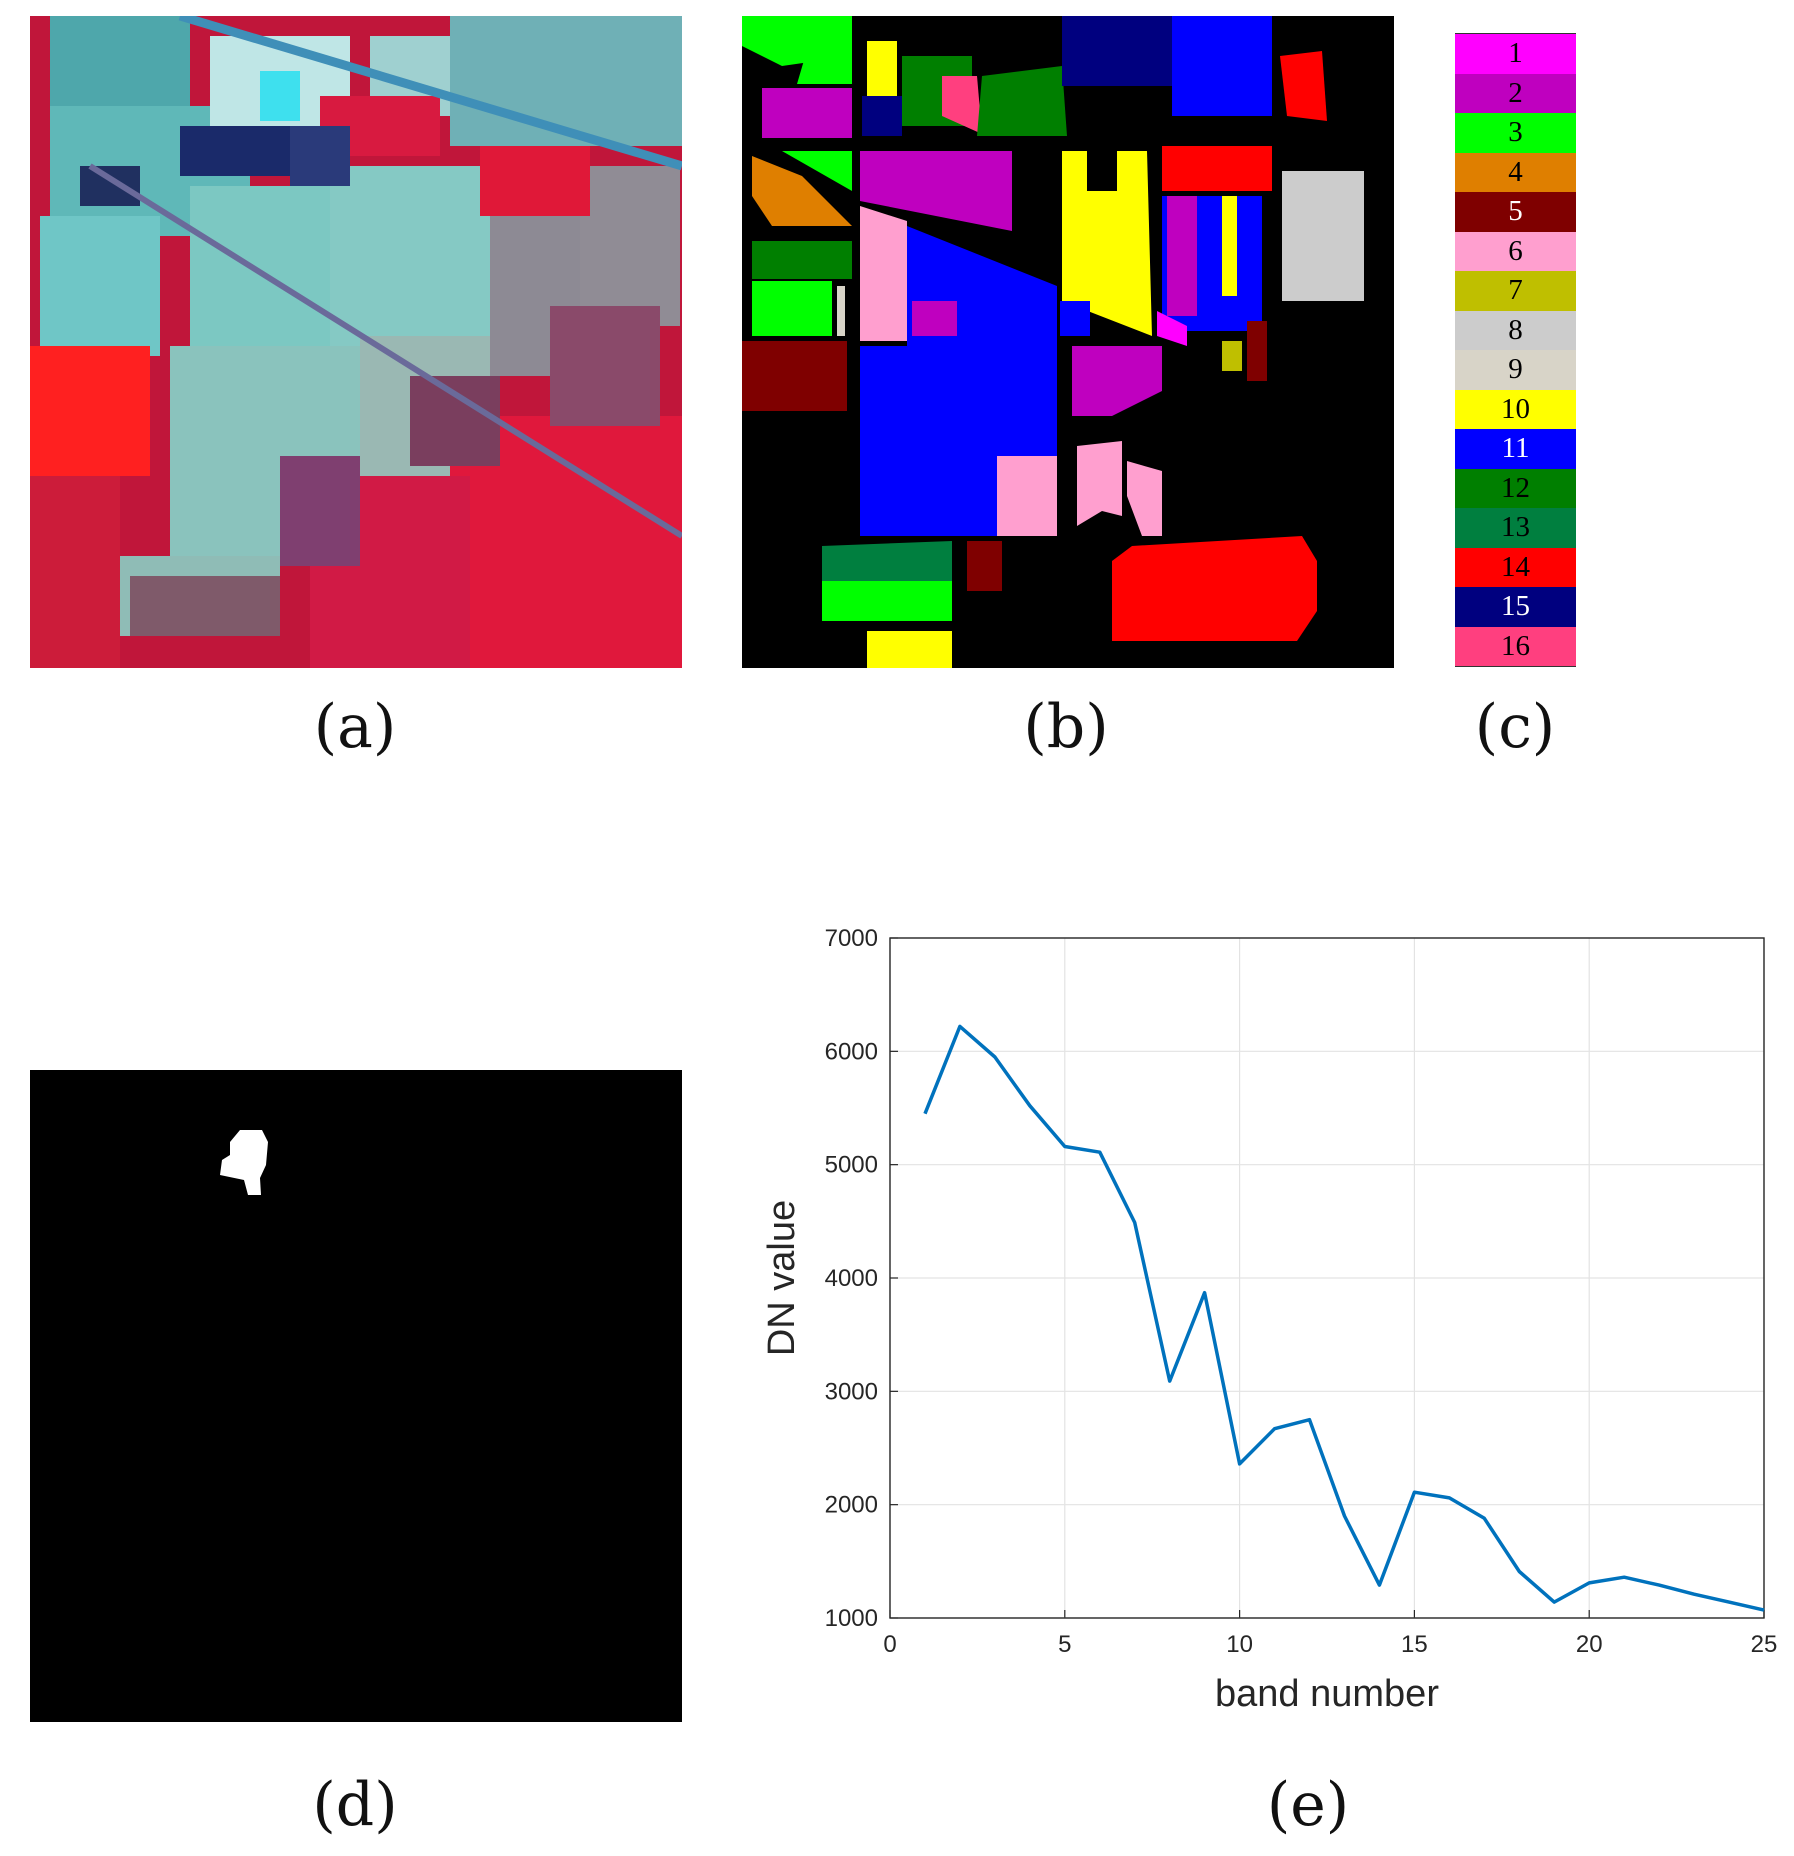  What do you see at coordinates (1414, 1644) in the screenshot?
I see `x-tick-label: 15` at bounding box center [1414, 1644].